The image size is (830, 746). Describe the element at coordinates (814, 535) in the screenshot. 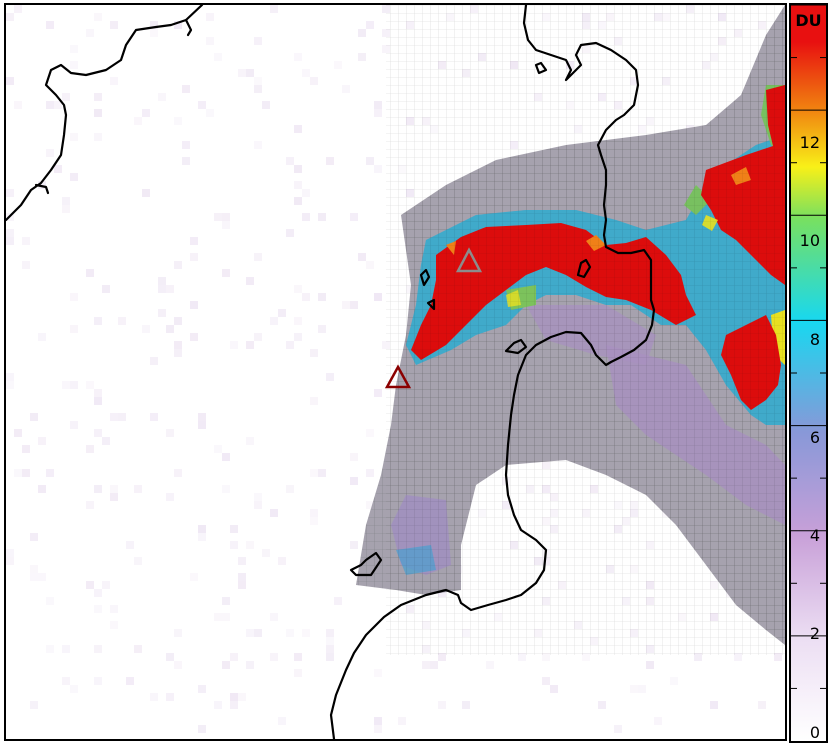

I see `colorbar-tick-4: 4` at that location.